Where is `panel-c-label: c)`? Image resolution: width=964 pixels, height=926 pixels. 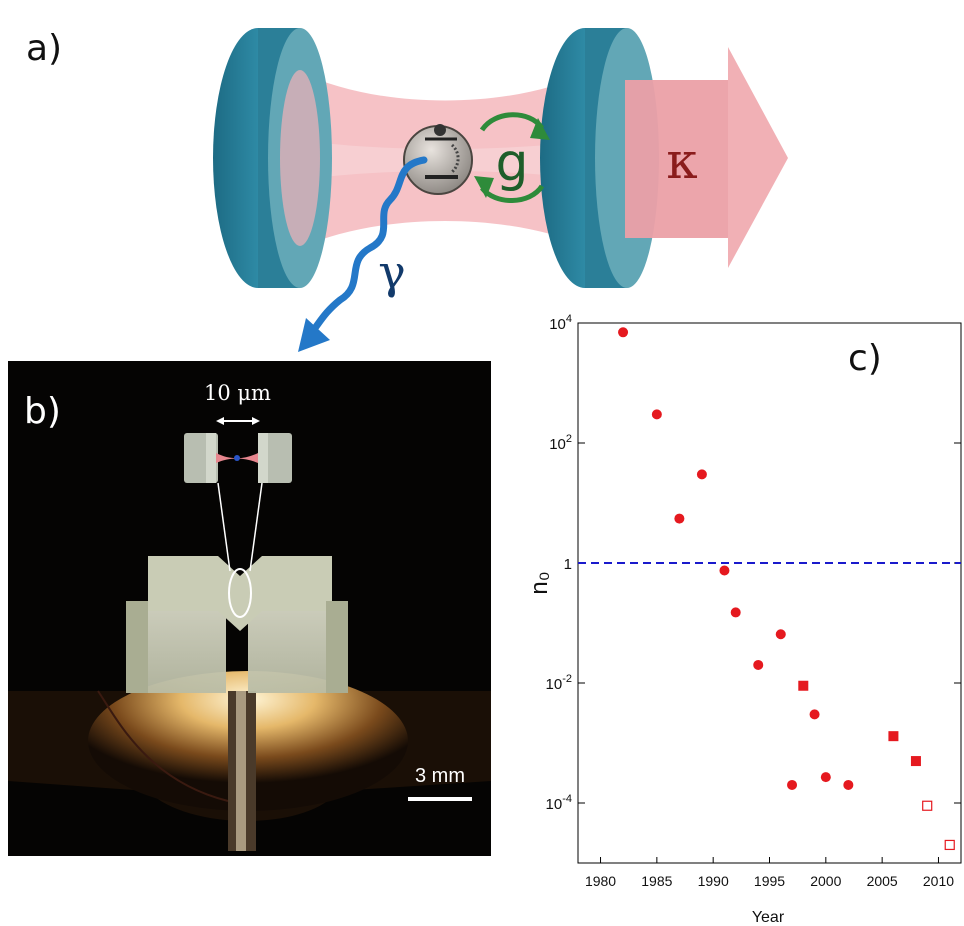 panel-c-label: c) is located at coordinates (865, 358).